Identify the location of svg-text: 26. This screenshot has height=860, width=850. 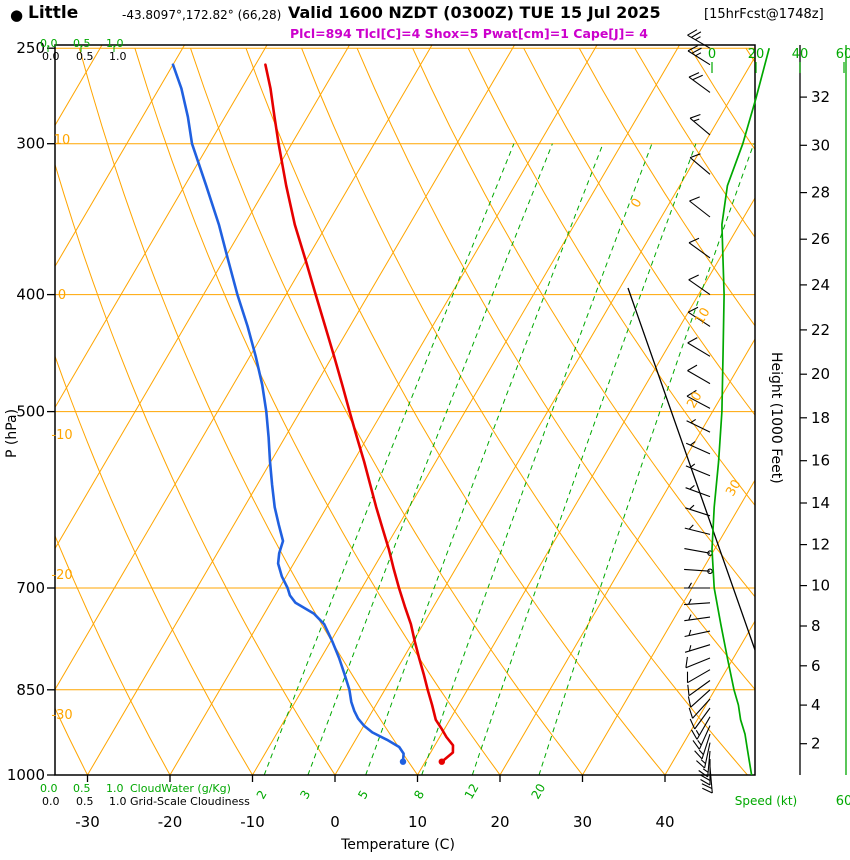
(820, 239).